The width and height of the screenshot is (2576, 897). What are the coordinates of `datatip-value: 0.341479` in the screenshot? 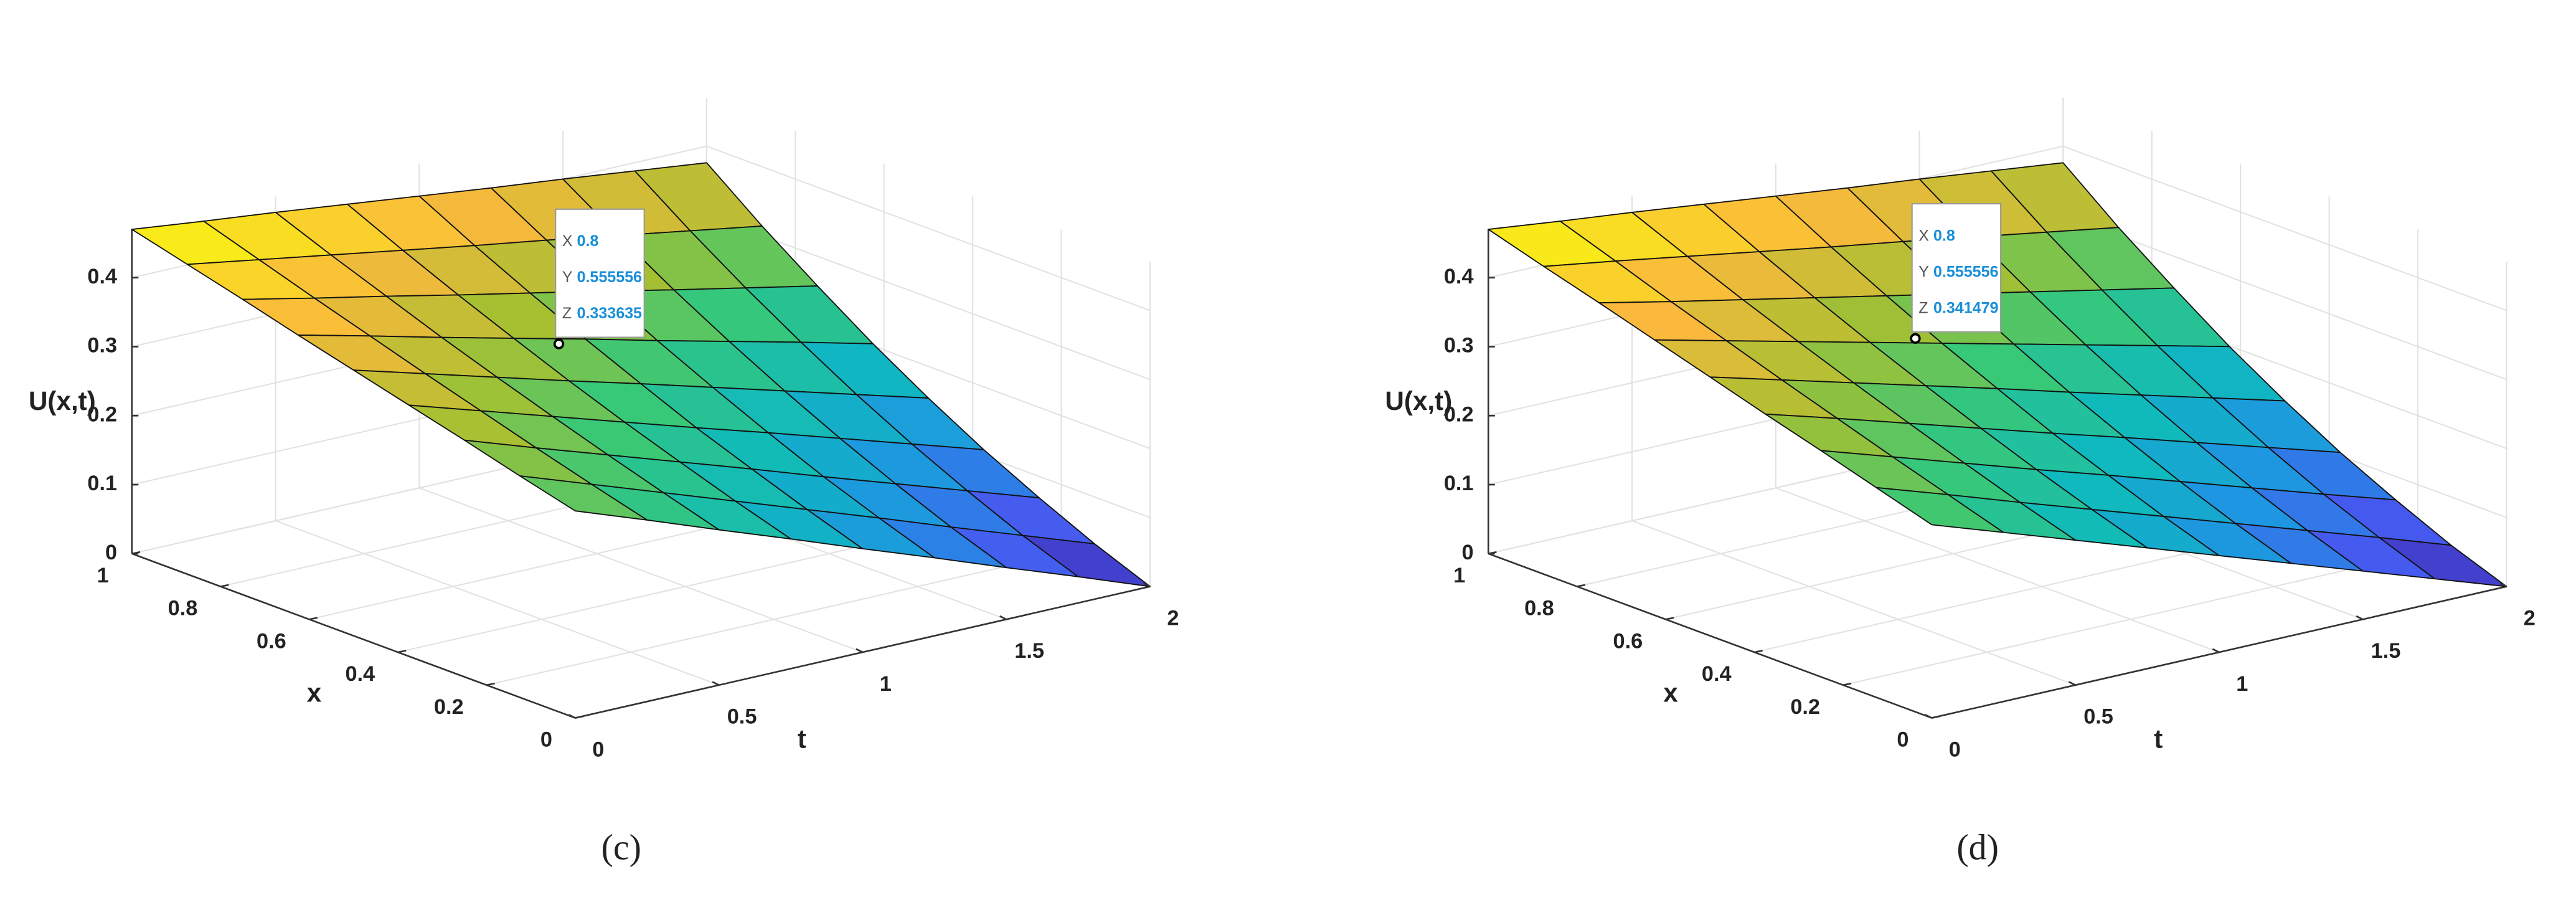 It's located at (1965, 308).